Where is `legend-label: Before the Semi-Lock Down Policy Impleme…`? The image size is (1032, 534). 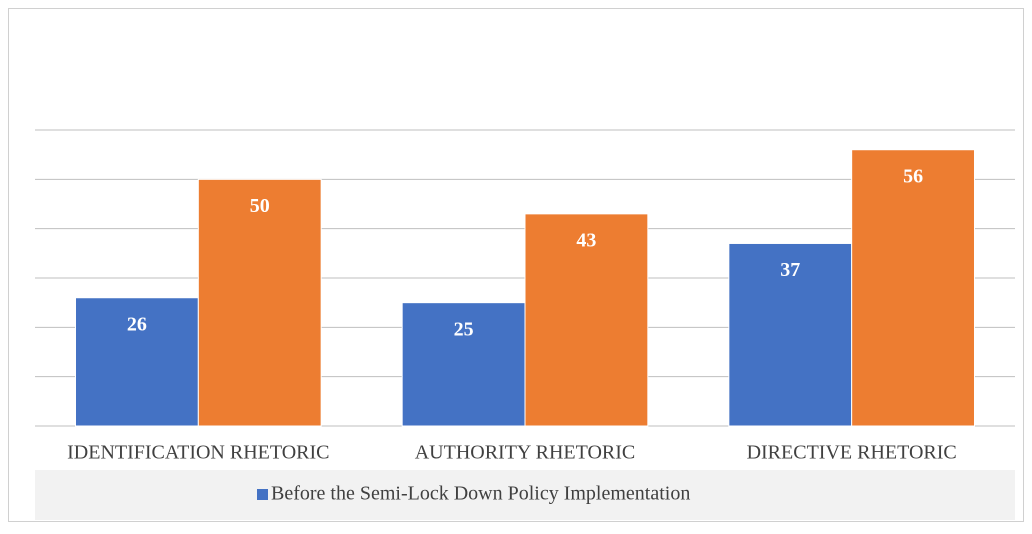
legend-label: Before the Semi-Lock Down Policy Impleme… is located at coordinates (480, 494).